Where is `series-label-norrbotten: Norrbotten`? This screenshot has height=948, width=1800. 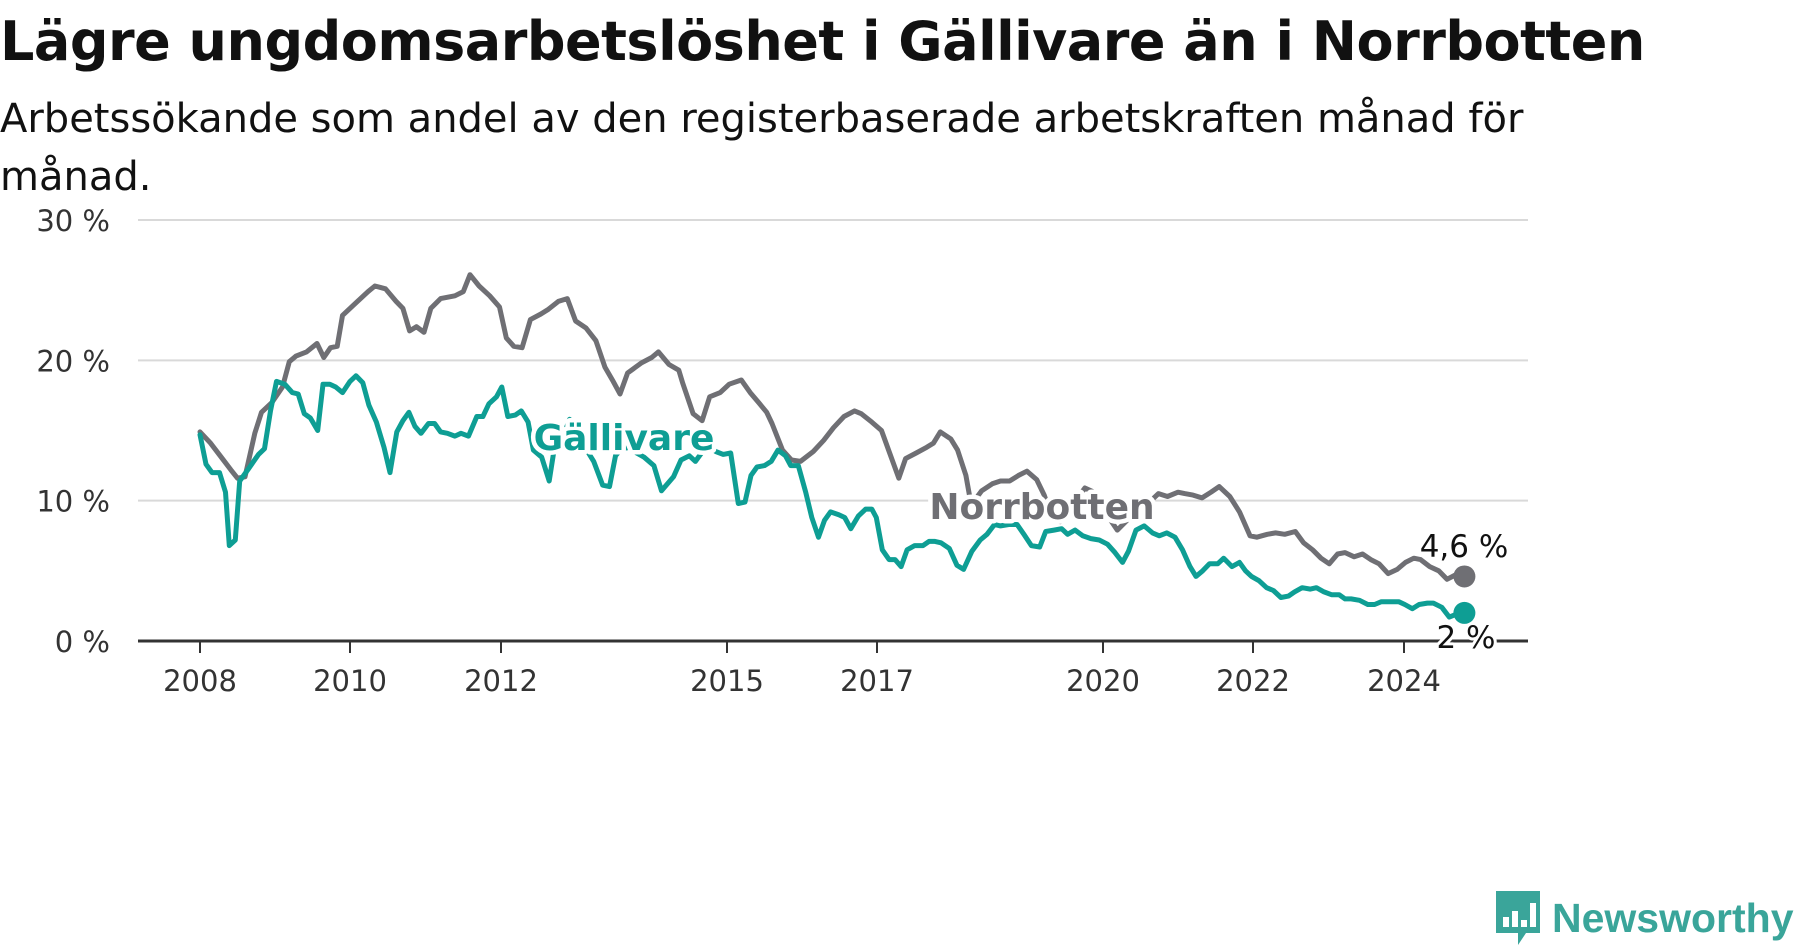
series-label-norrbotten: Norrbotten is located at coordinates (1041, 507).